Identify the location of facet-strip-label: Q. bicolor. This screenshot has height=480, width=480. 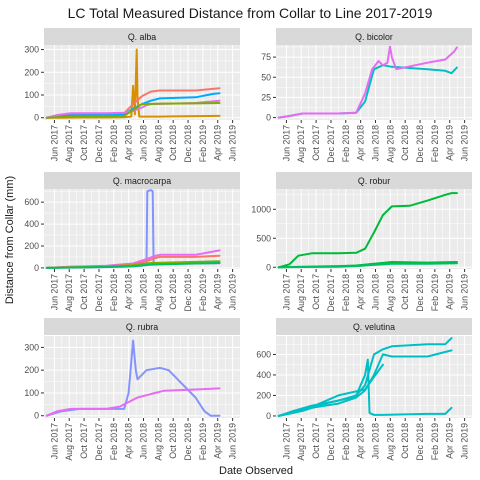
(374, 37).